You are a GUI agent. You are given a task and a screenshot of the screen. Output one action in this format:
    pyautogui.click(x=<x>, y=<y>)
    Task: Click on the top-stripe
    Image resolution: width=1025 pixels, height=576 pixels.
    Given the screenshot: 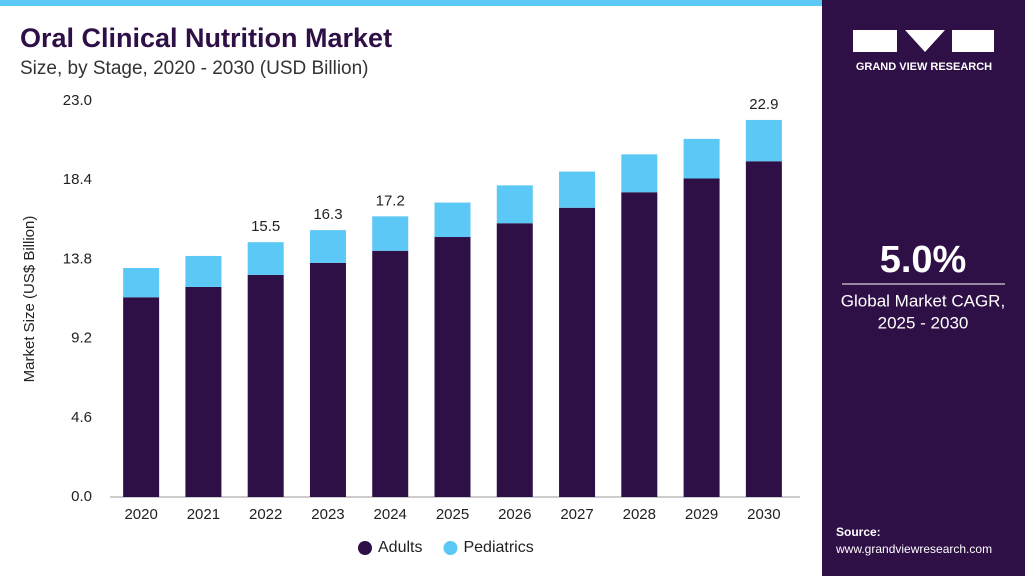 What is the action you would take?
    pyautogui.click(x=411, y=3)
    